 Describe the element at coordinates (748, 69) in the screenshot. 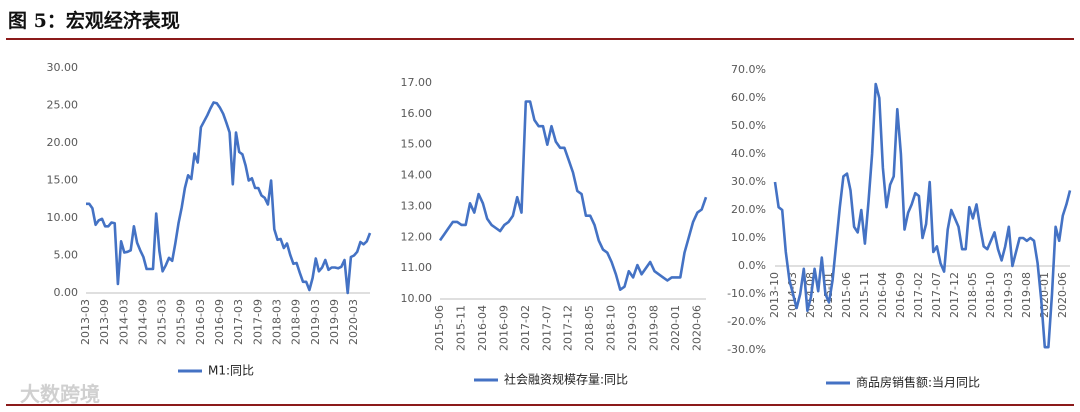

I see `y-tick-label: 70.0%` at that location.